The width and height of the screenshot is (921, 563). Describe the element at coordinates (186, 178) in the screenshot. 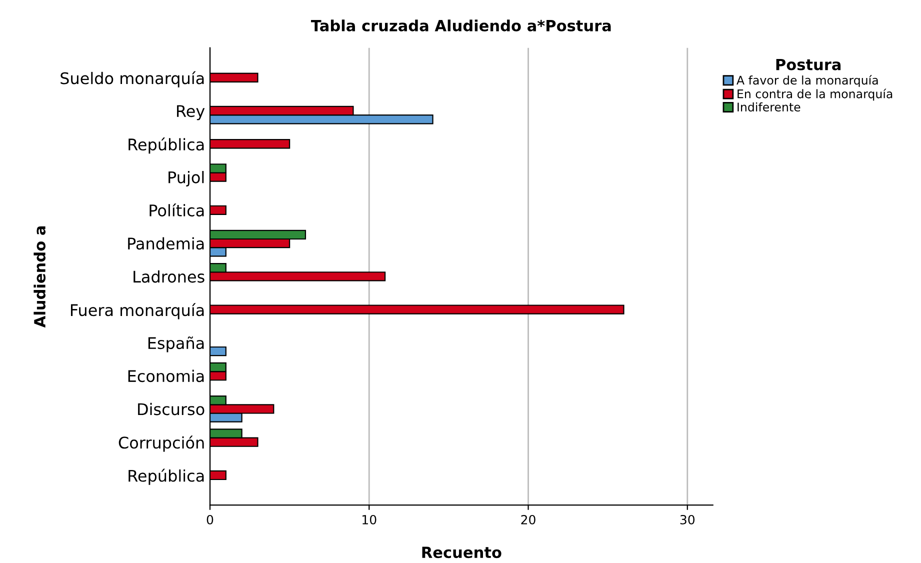

I see `y-tick-label: Pujol` at that location.